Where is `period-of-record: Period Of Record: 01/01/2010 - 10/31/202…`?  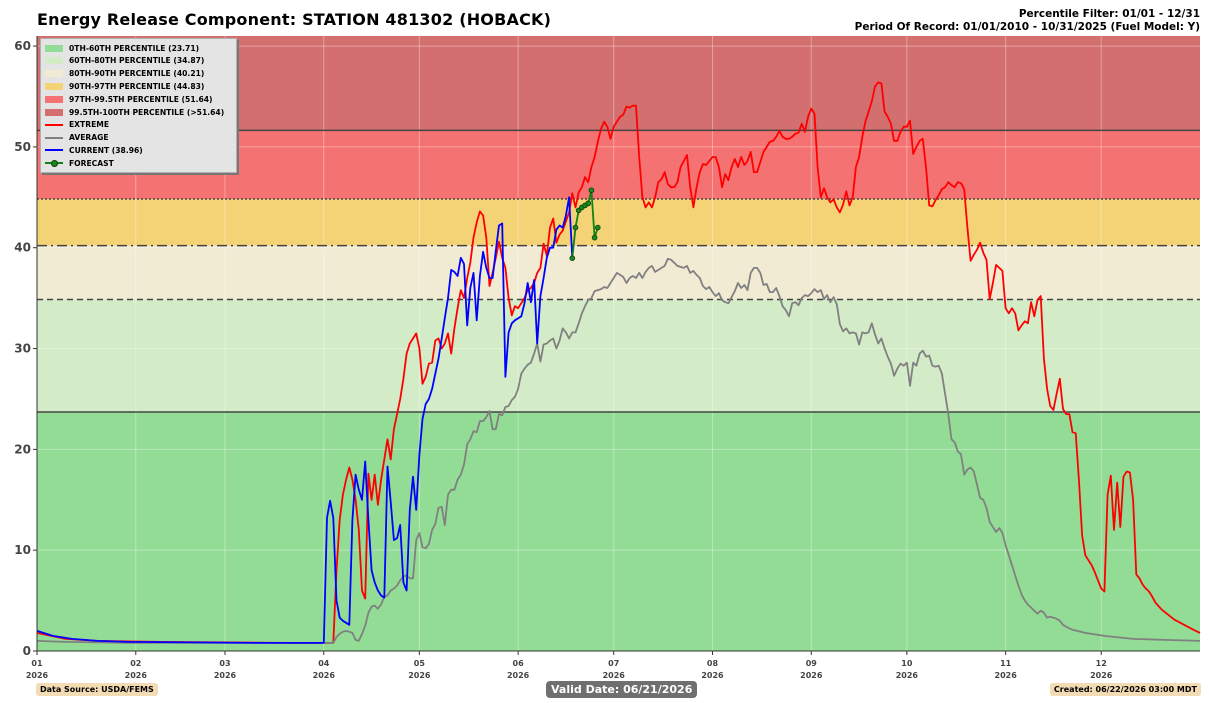 period-of-record: Period Of Record: 01/01/2010 - 10/31/202… is located at coordinates (1027, 27).